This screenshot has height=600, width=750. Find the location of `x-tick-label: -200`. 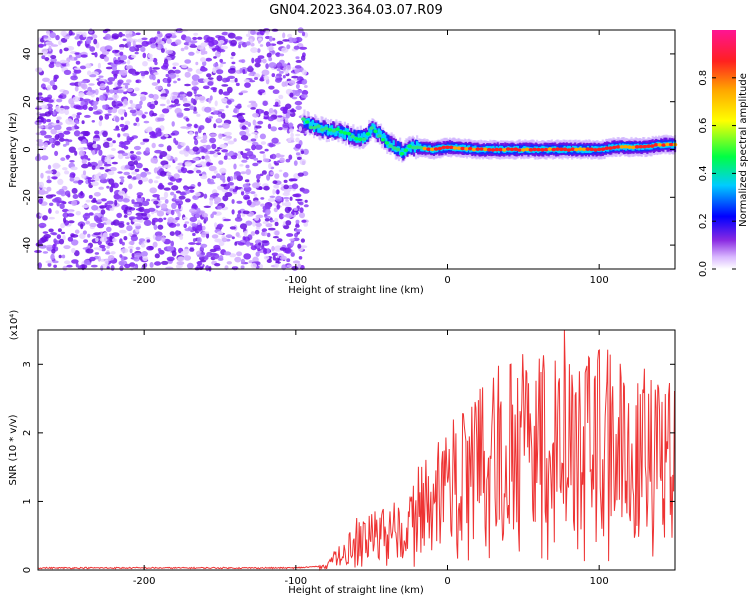

x-tick-label: -200 is located at coordinates (144, 581).